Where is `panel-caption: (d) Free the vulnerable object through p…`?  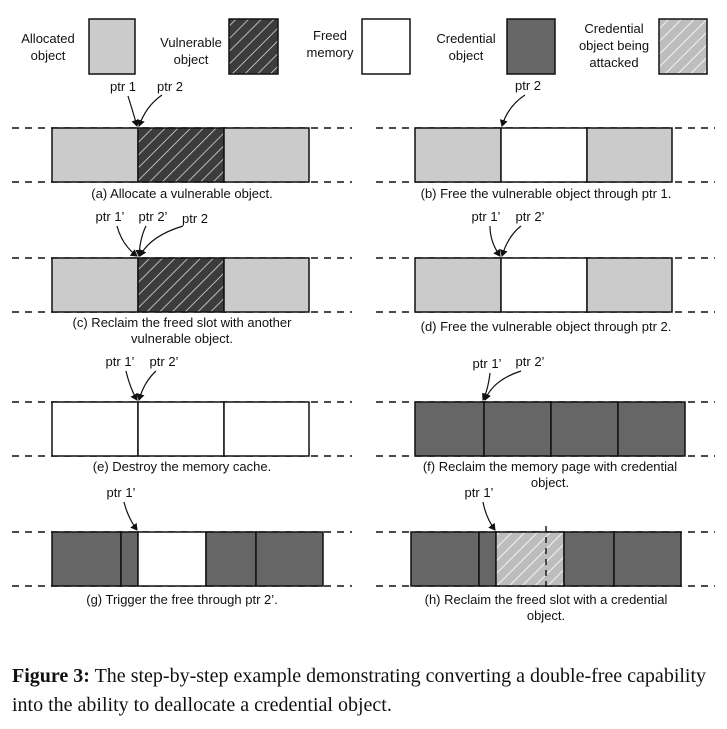 panel-caption: (d) Free the vulnerable object through p… is located at coordinates (546, 326).